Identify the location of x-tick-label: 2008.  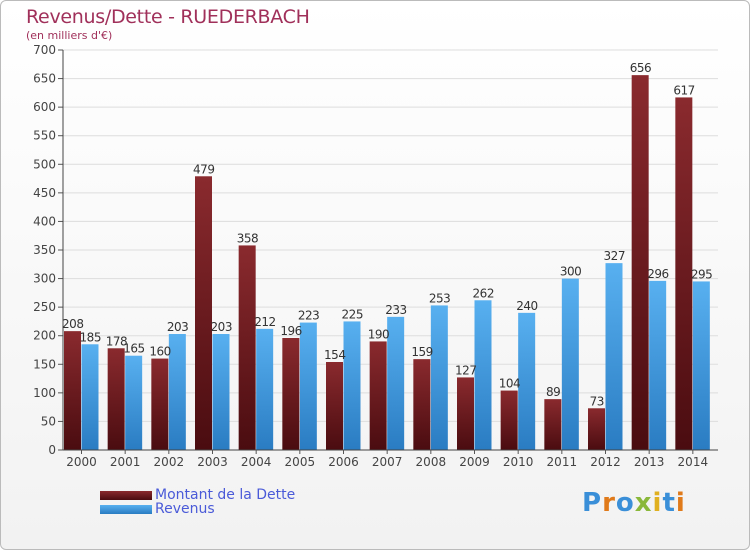
(431, 462).